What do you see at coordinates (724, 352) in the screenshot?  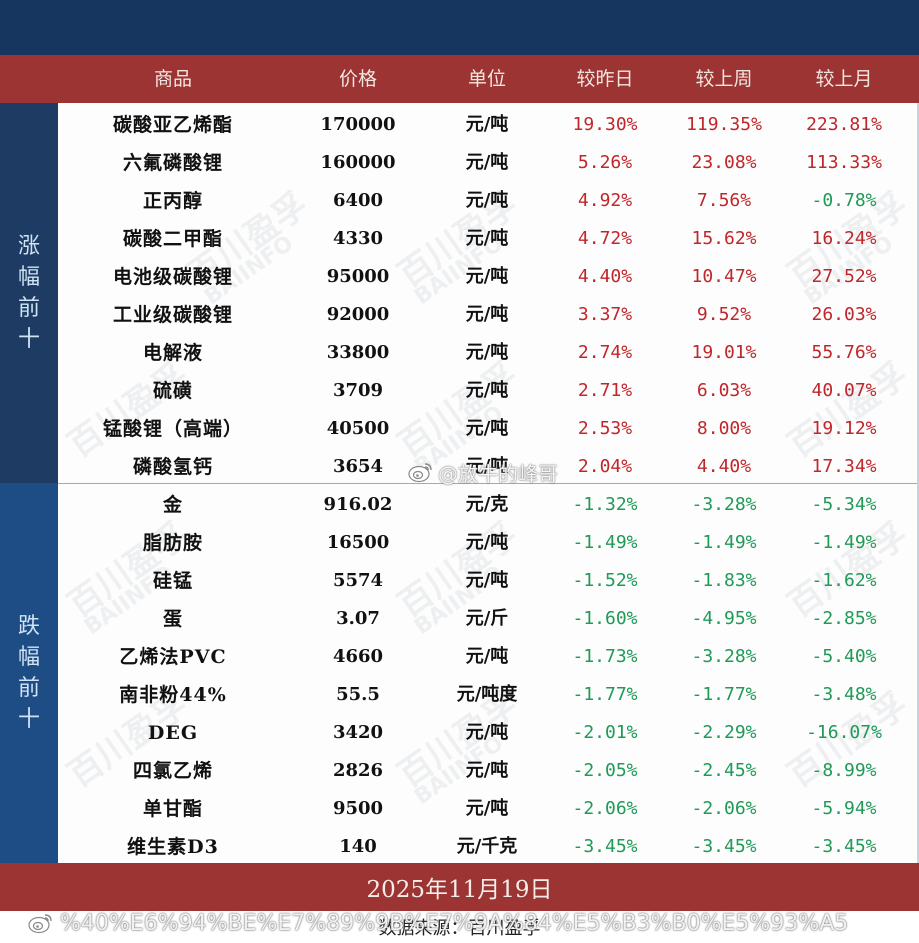 I see `change-vs-last-week: 19.01%` at bounding box center [724, 352].